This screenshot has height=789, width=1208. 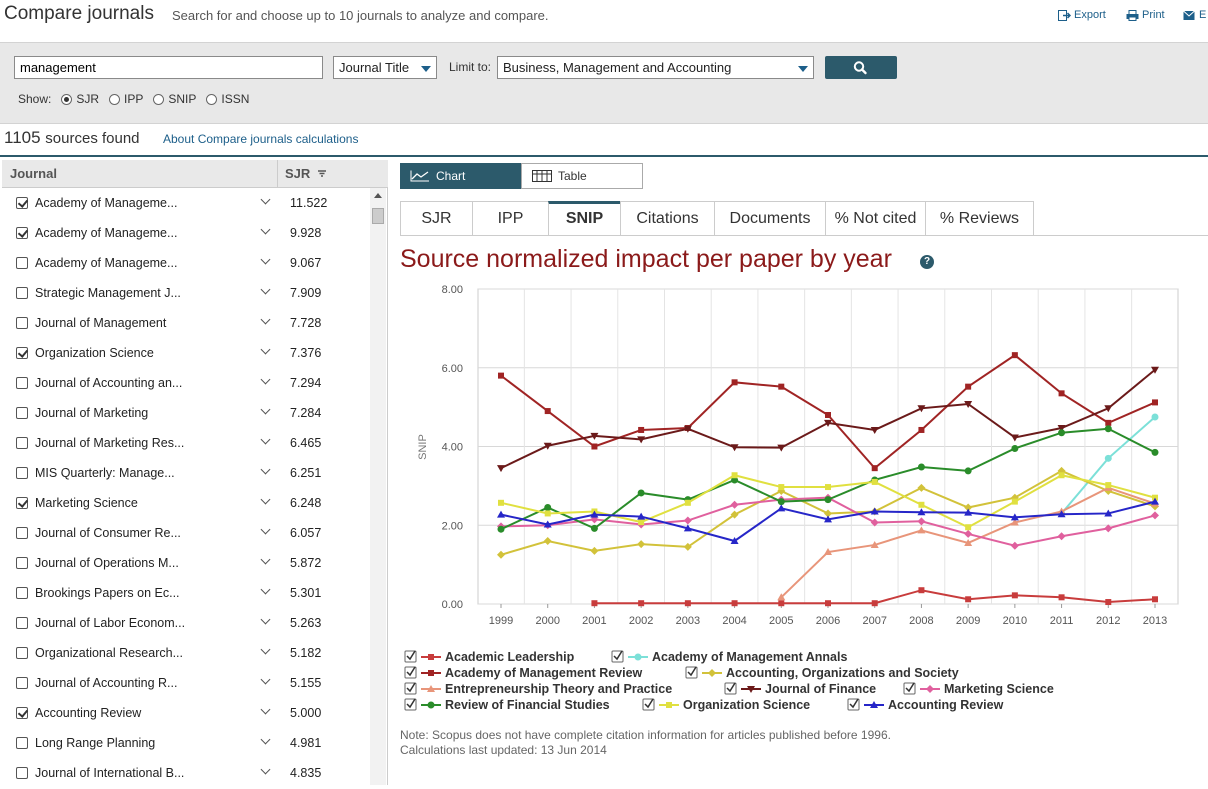 What do you see at coordinates (187, 624) in the screenshot?
I see `journal-row: Journal of Labor Econom... 5.263` at bounding box center [187, 624].